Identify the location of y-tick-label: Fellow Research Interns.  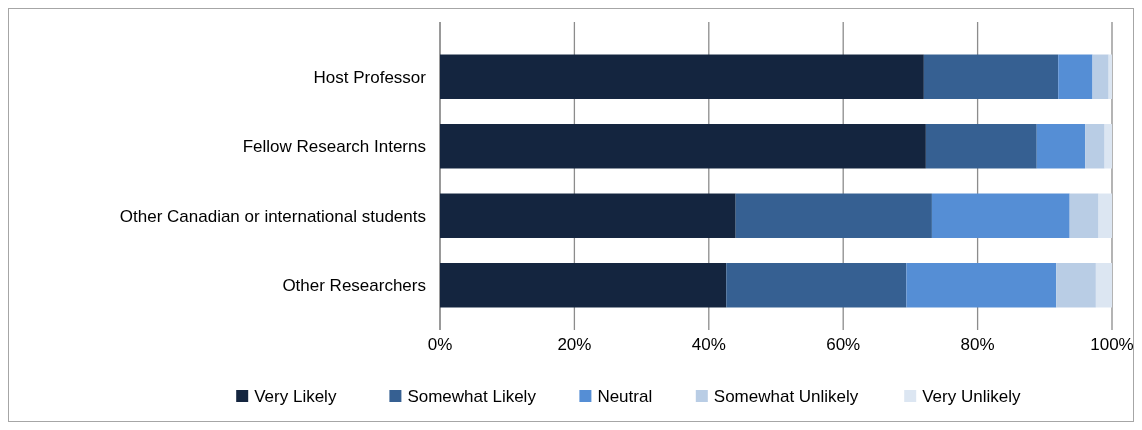
(334, 147).